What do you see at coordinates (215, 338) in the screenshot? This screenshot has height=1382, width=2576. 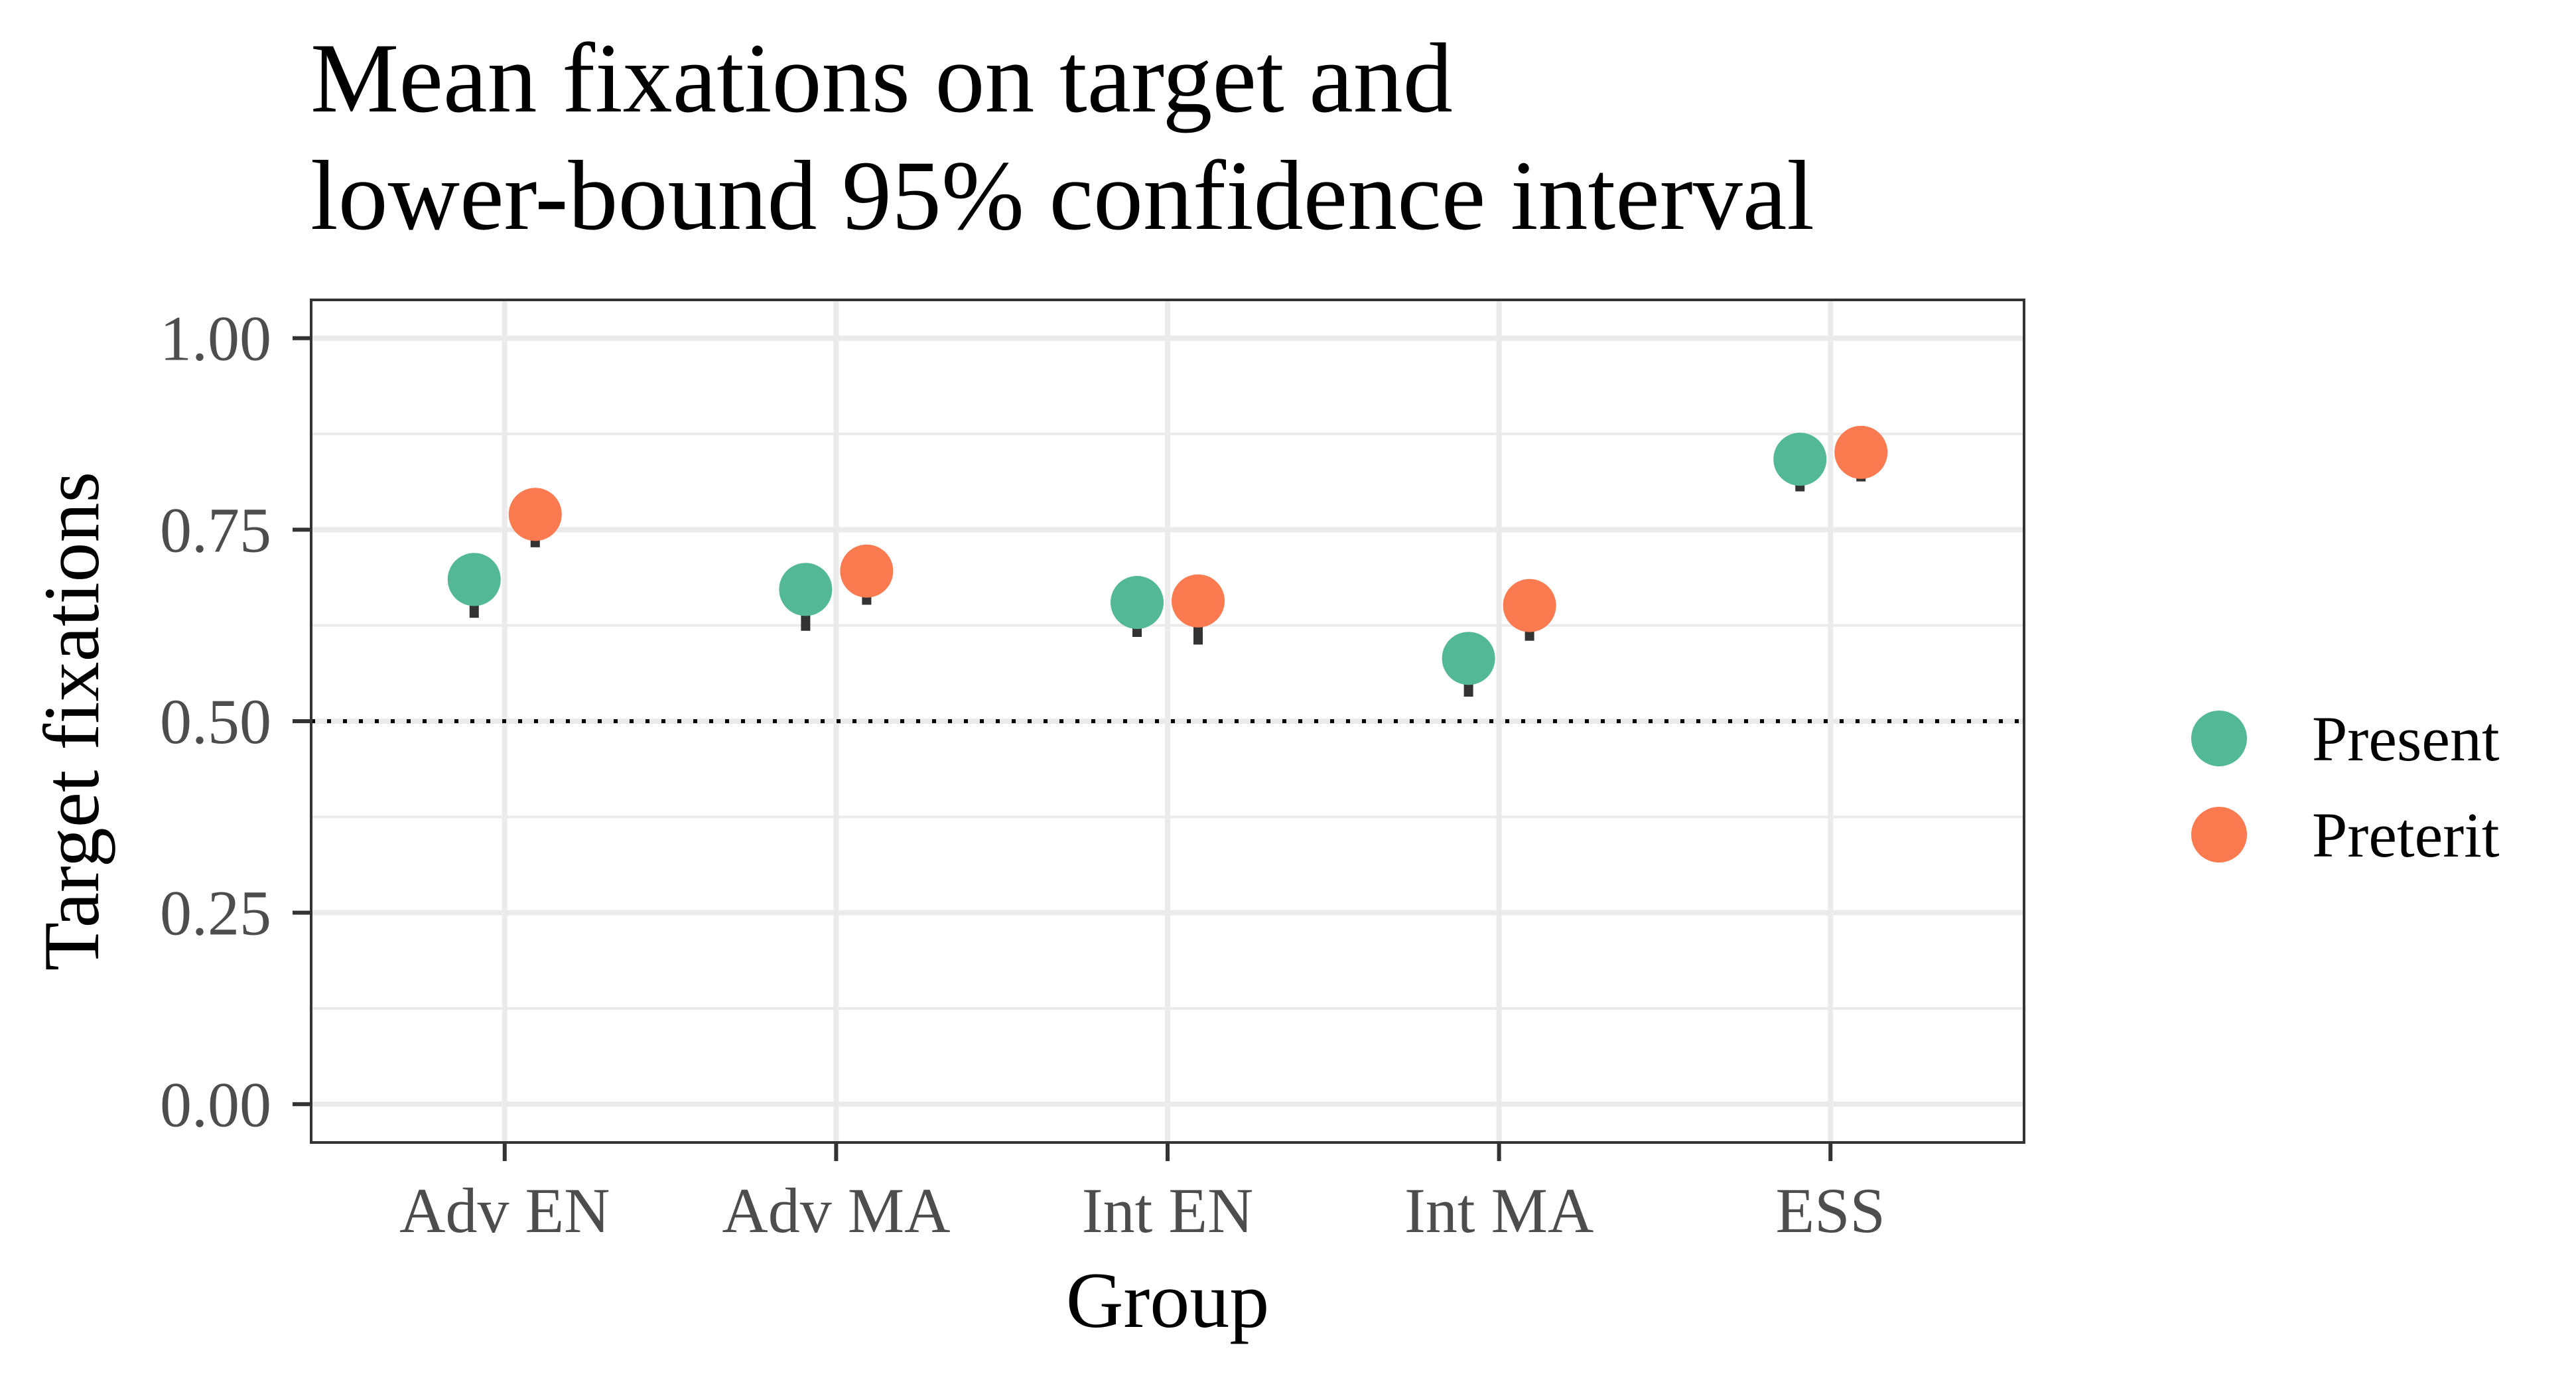 I see `y-tick-label: 1.00` at bounding box center [215, 338].